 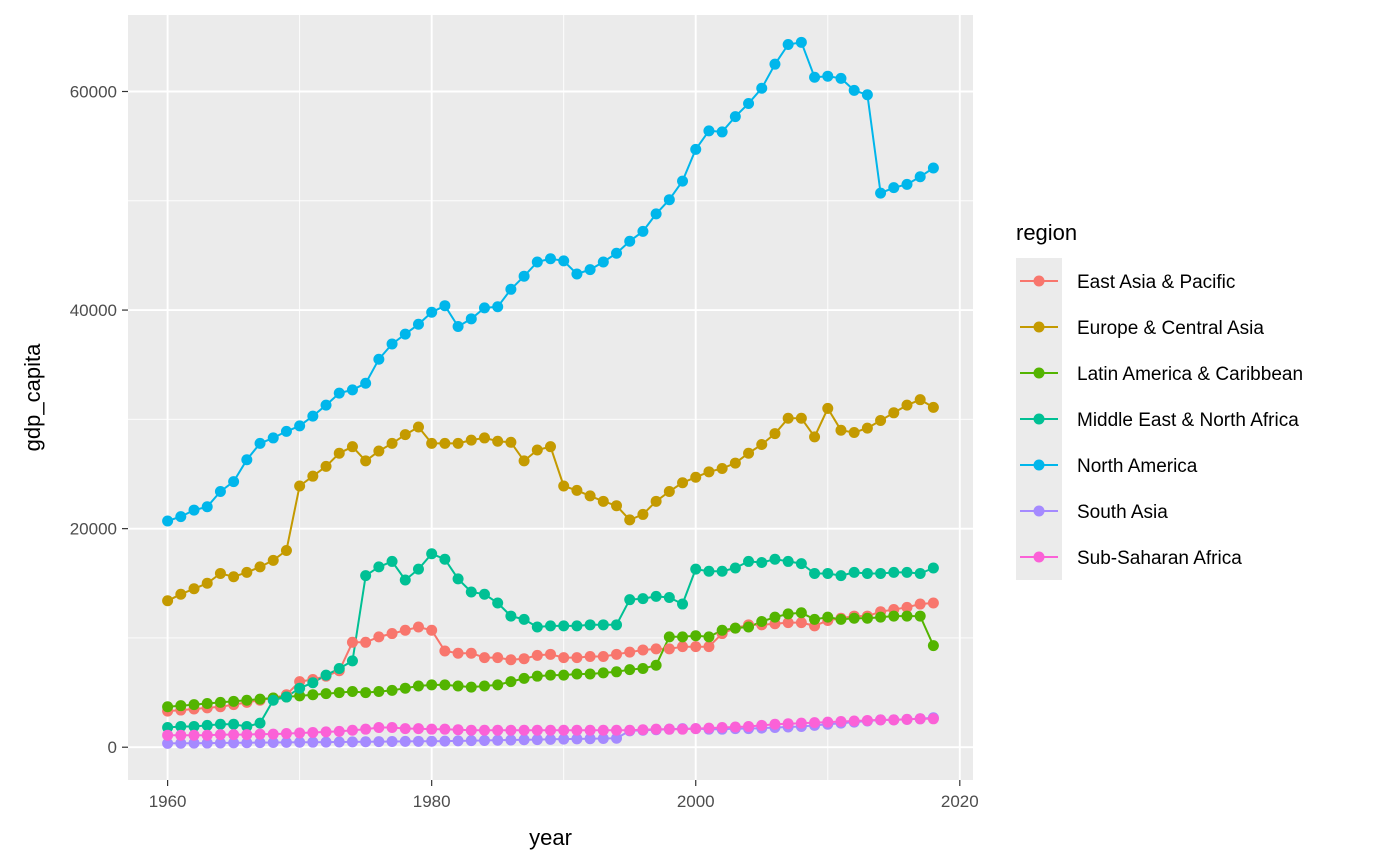 What do you see at coordinates (1137, 466) in the screenshot?
I see `legend-label: North America` at bounding box center [1137, 466].